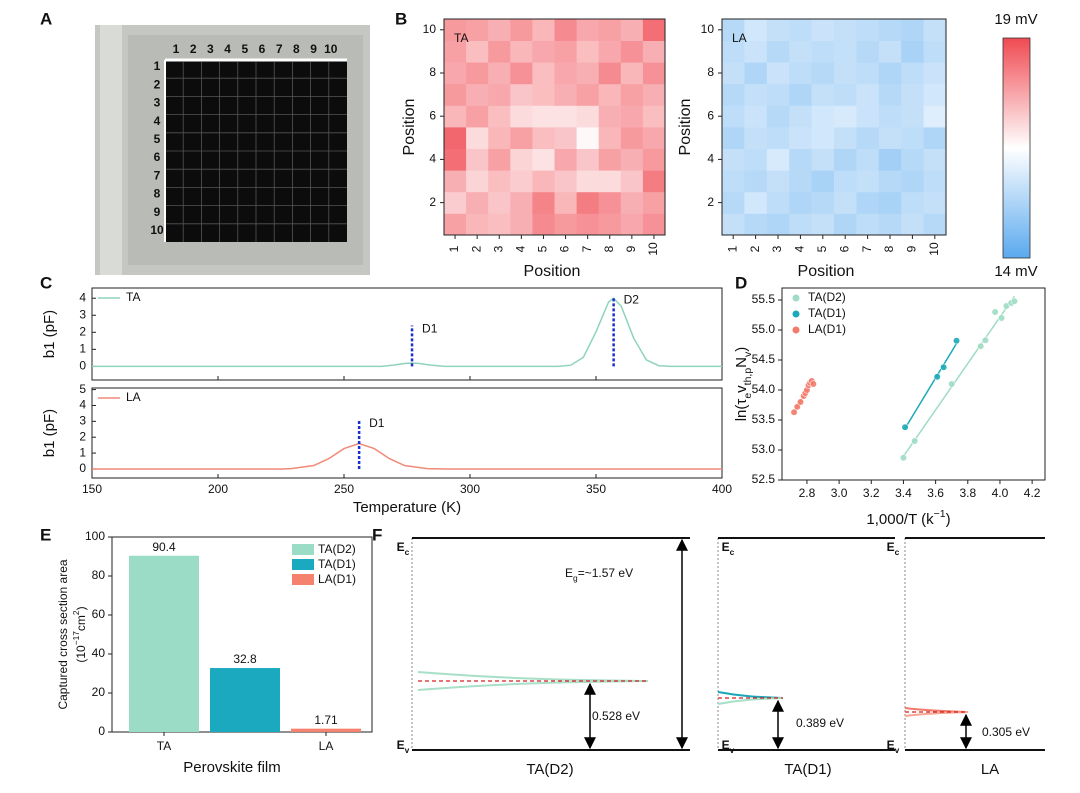  What do you see at coordinates (326, 746) in the screenshot?
I see `x-tick-label: LA` at bounding box center [326, 746].